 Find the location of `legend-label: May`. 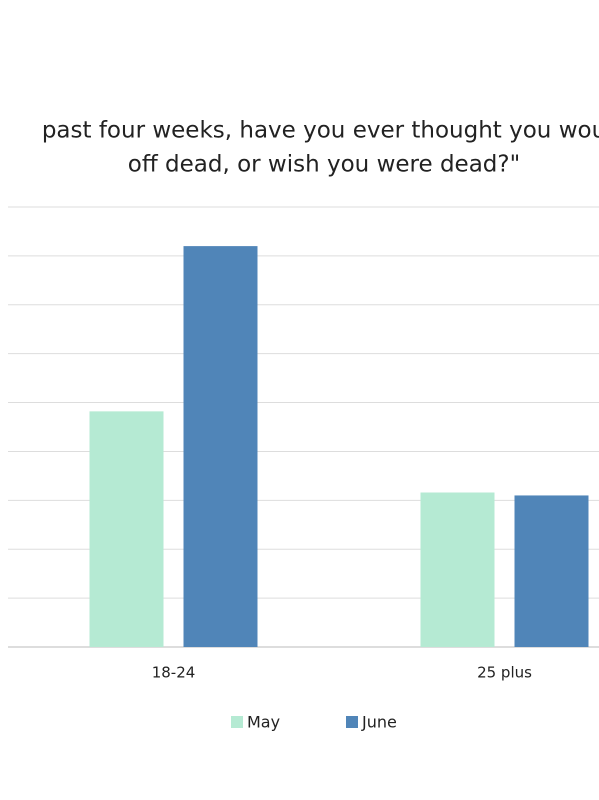

legend-label: May is located at coordinates (263, 722).